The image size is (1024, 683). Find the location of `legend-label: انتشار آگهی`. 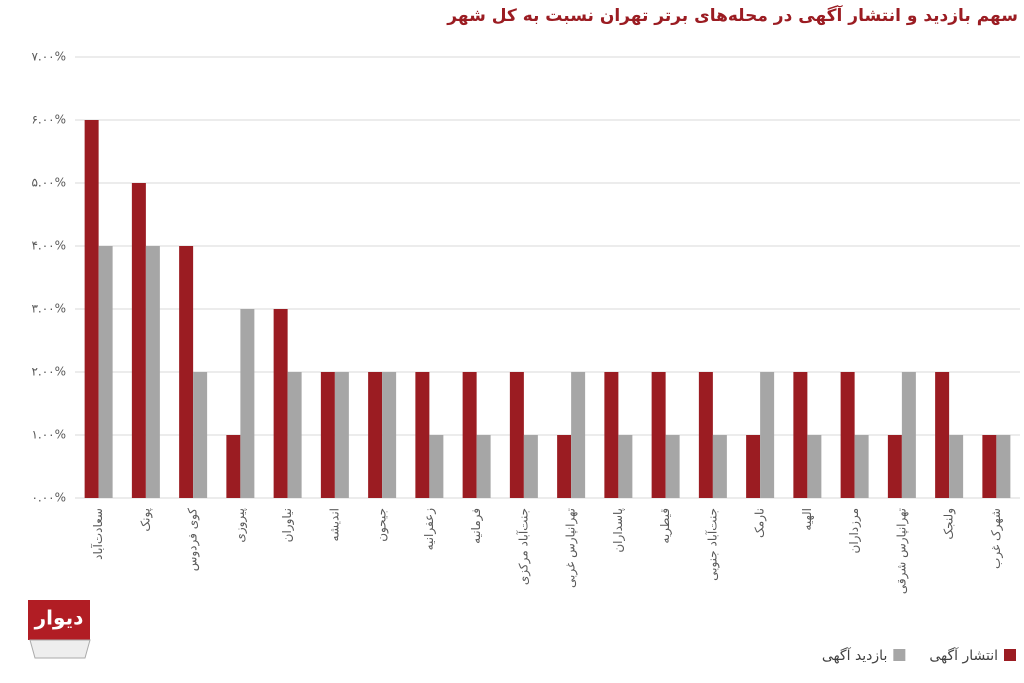

legend-label: انتشار آگهی is located at coordinates (963, 655).